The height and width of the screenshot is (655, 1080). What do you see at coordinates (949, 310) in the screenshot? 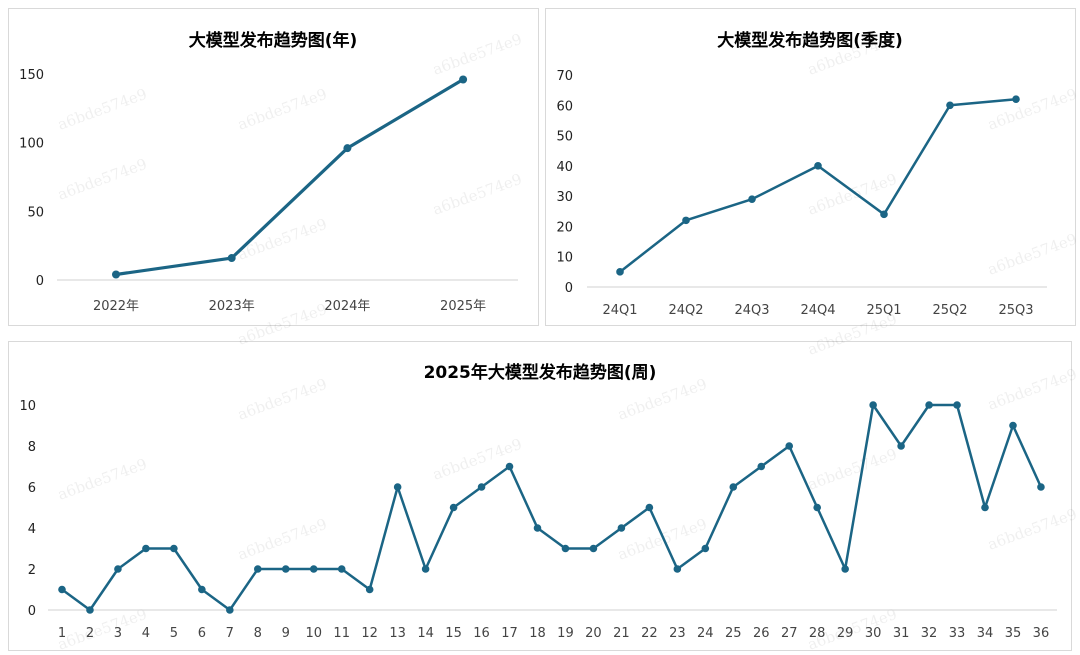
I see `x-tick-label: 25Q2` at bounding box center [949, 310].